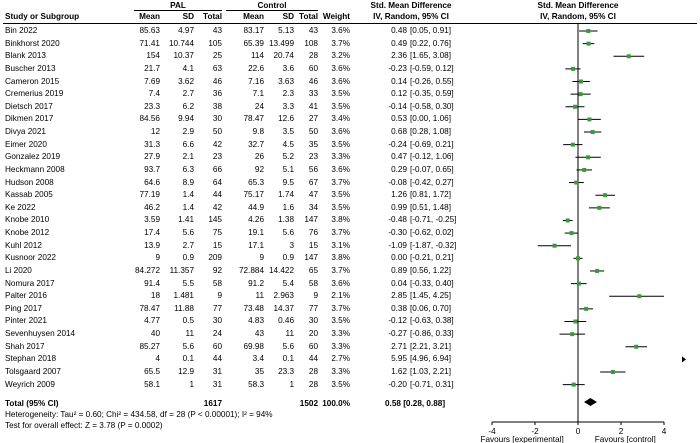 The height and width of the screenshot is (443, 700). What do you see at coordinates (217, 359) in the screenshot?
I see `n-exp: 44` at bounding box center [217, 359].